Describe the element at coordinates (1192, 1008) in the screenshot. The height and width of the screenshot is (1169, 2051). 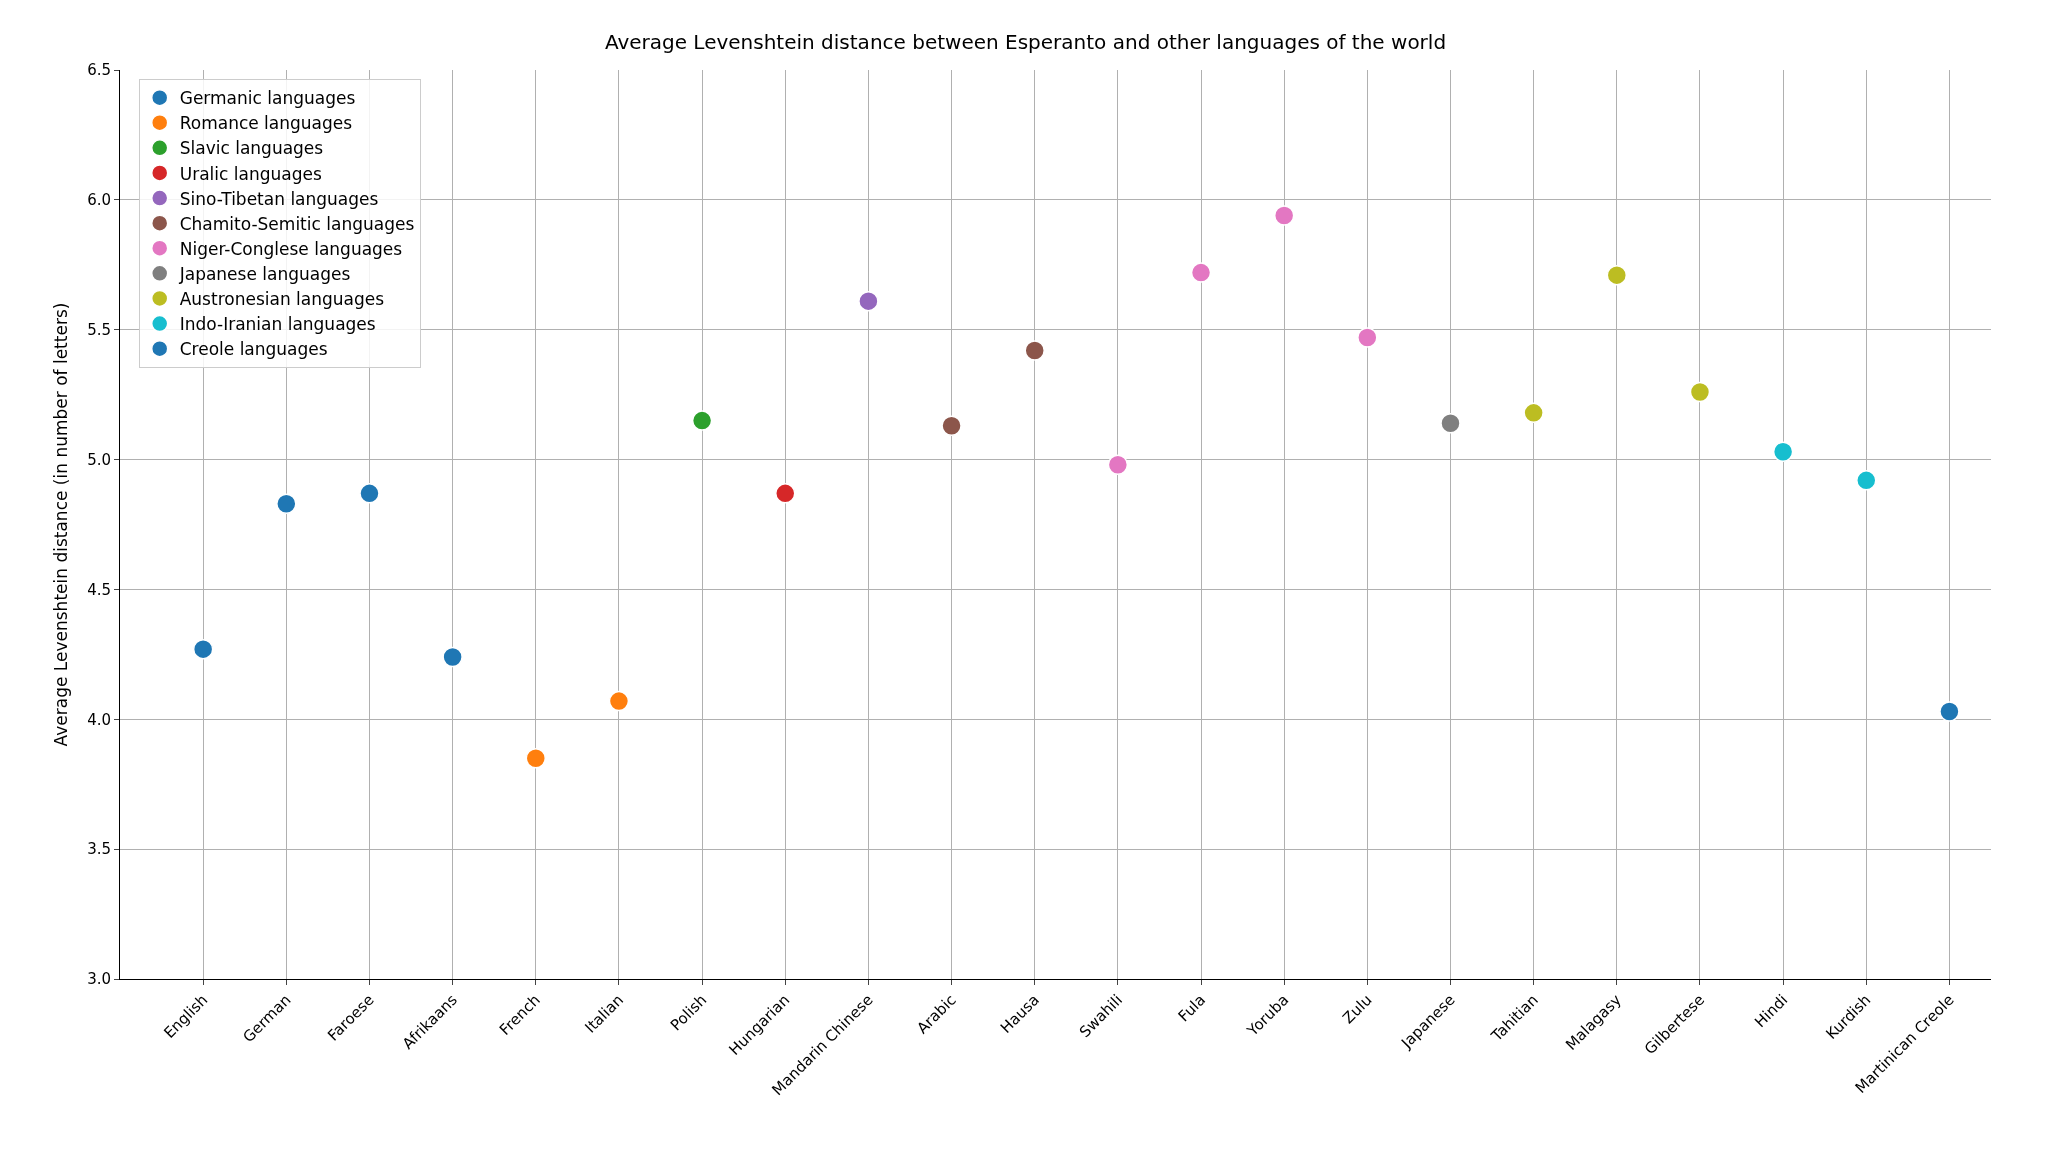
I see `x-tick-label: Fula` at that location.